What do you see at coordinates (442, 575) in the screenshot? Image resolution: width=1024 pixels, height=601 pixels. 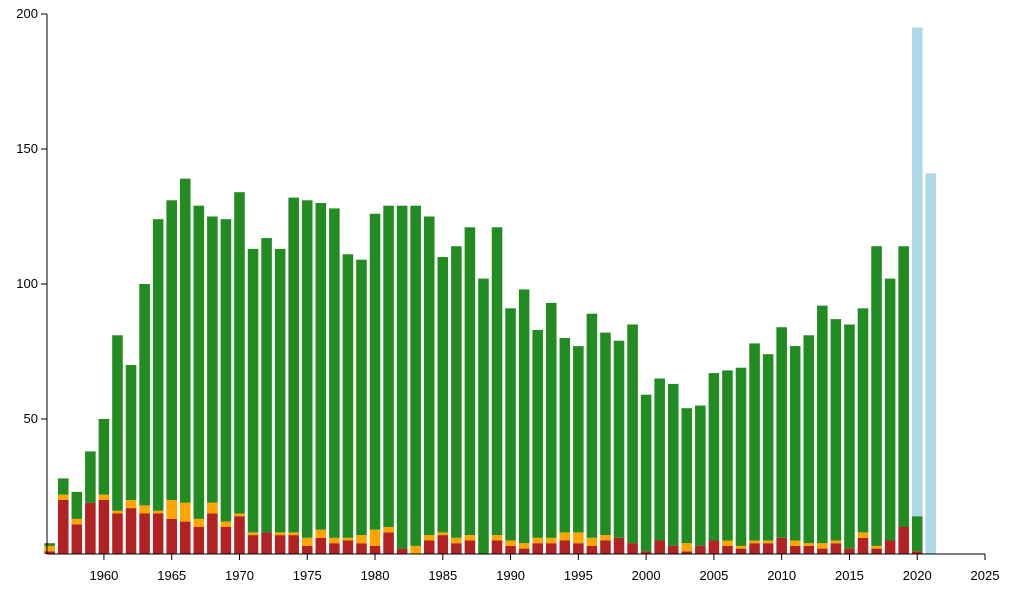 I see `x-tick-label-1985: 1985` at bounding box center [442, 575].